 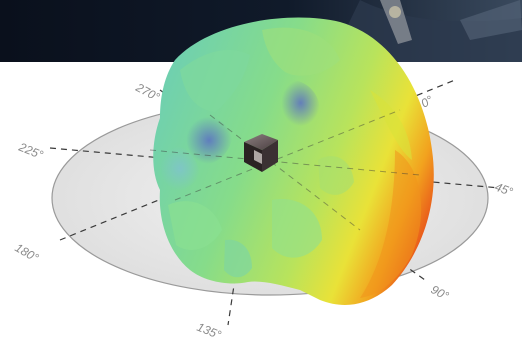 What do you see at coordinates (261, 153) in the screenshot?
I see `cube-device-icon` at bounding box center [261, 153].